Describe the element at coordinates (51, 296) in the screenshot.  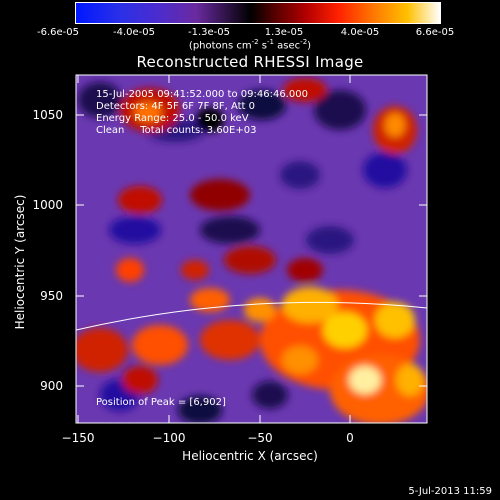
I see `y-tick-label: 950` at that location.